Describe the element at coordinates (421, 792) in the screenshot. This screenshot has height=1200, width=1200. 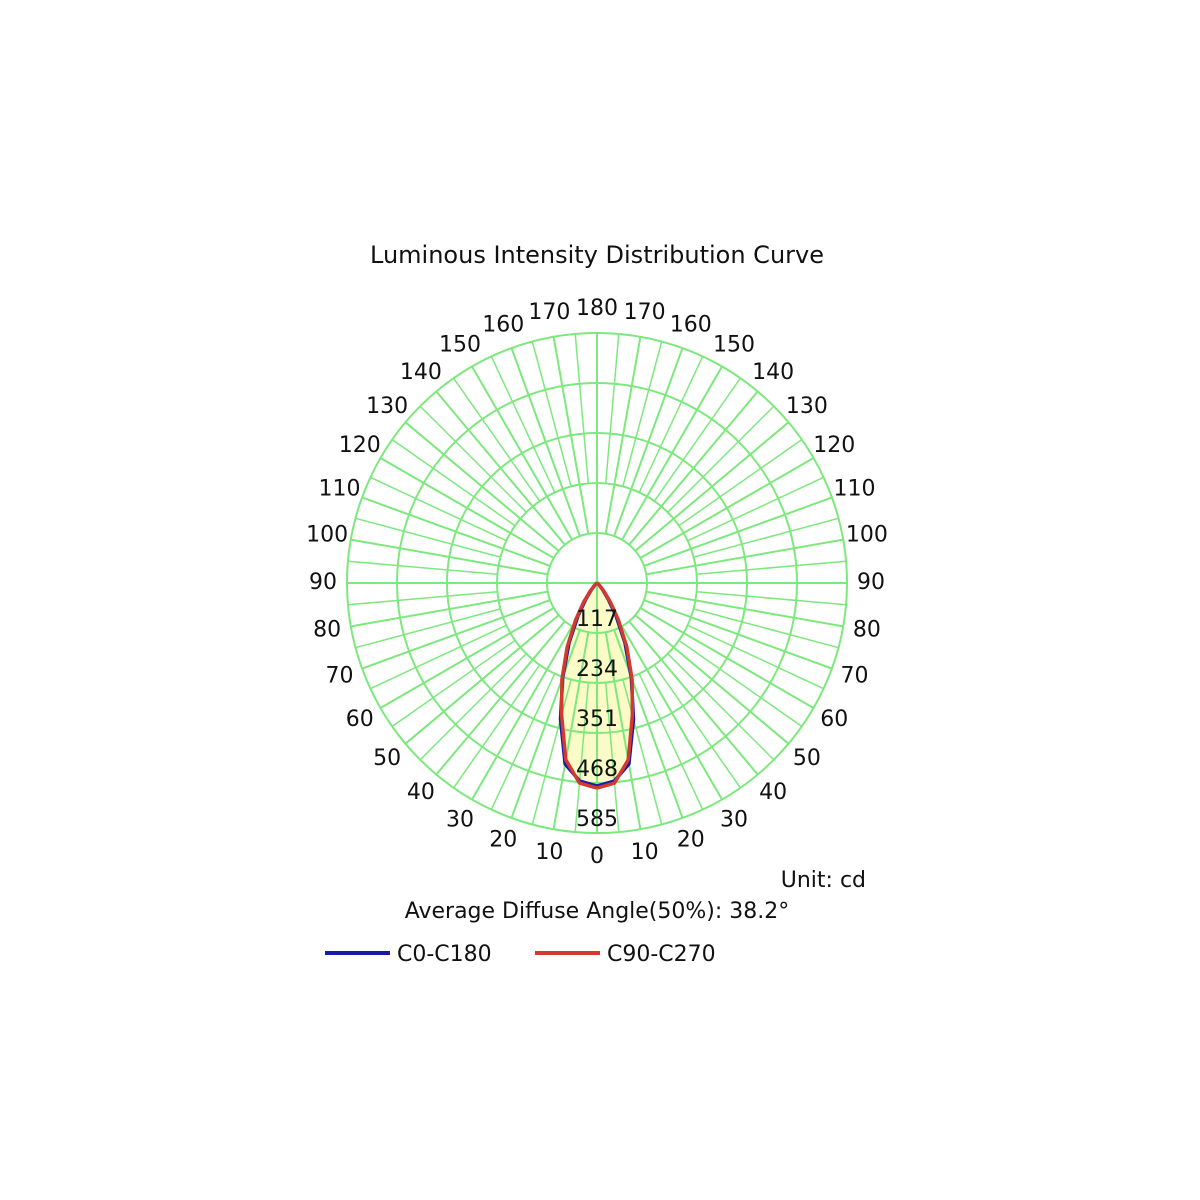
I see `angle-label: 40` at that location.